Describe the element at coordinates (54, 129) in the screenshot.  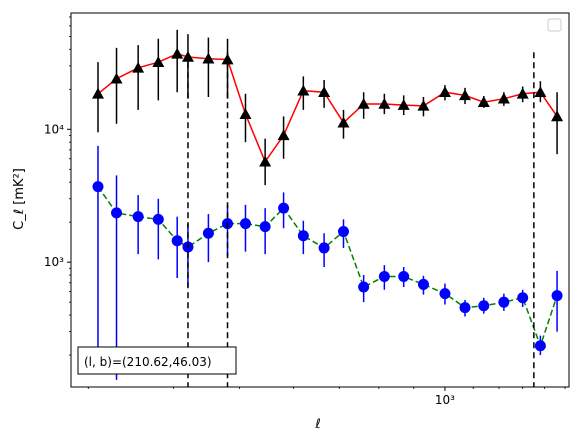
I see `y-tick-label-1: 10⁴` at that location.